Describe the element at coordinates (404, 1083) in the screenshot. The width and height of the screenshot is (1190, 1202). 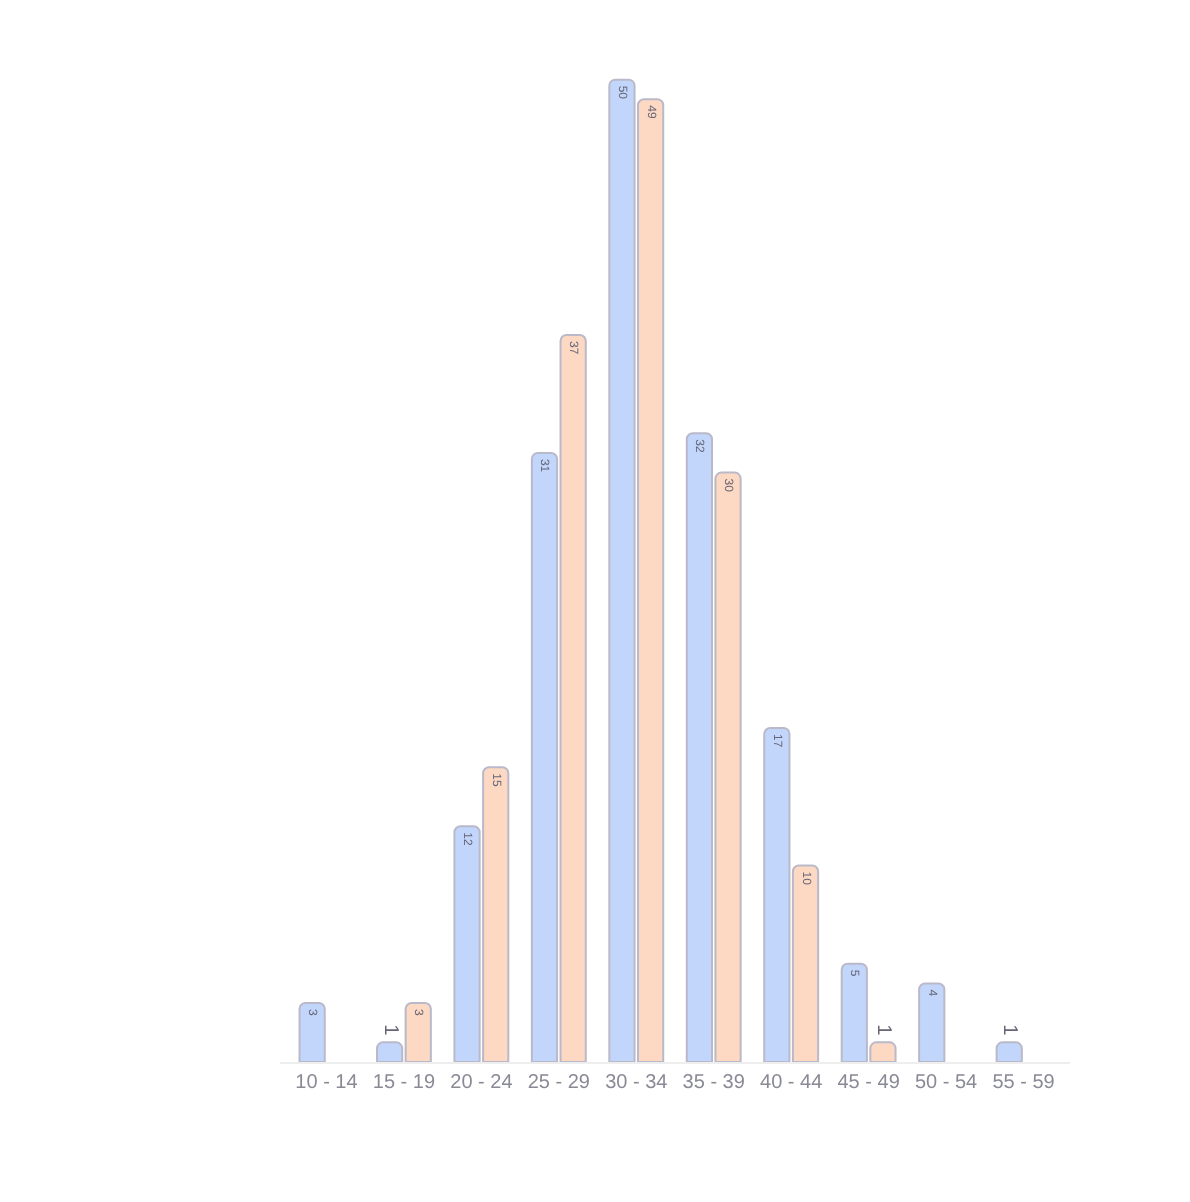
I see `x-tick-label: 15 - 19` at that location.